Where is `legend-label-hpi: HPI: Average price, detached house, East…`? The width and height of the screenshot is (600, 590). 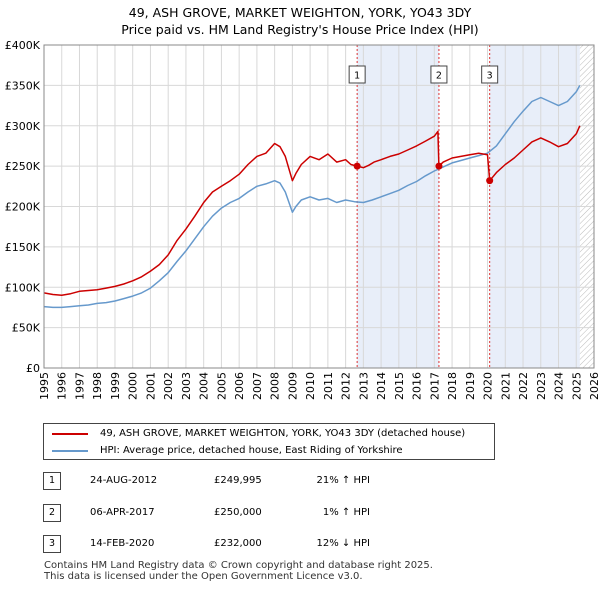 legend-label-hpi: HPI: Average price, detached house, East… is located at coordinates (251, 450).